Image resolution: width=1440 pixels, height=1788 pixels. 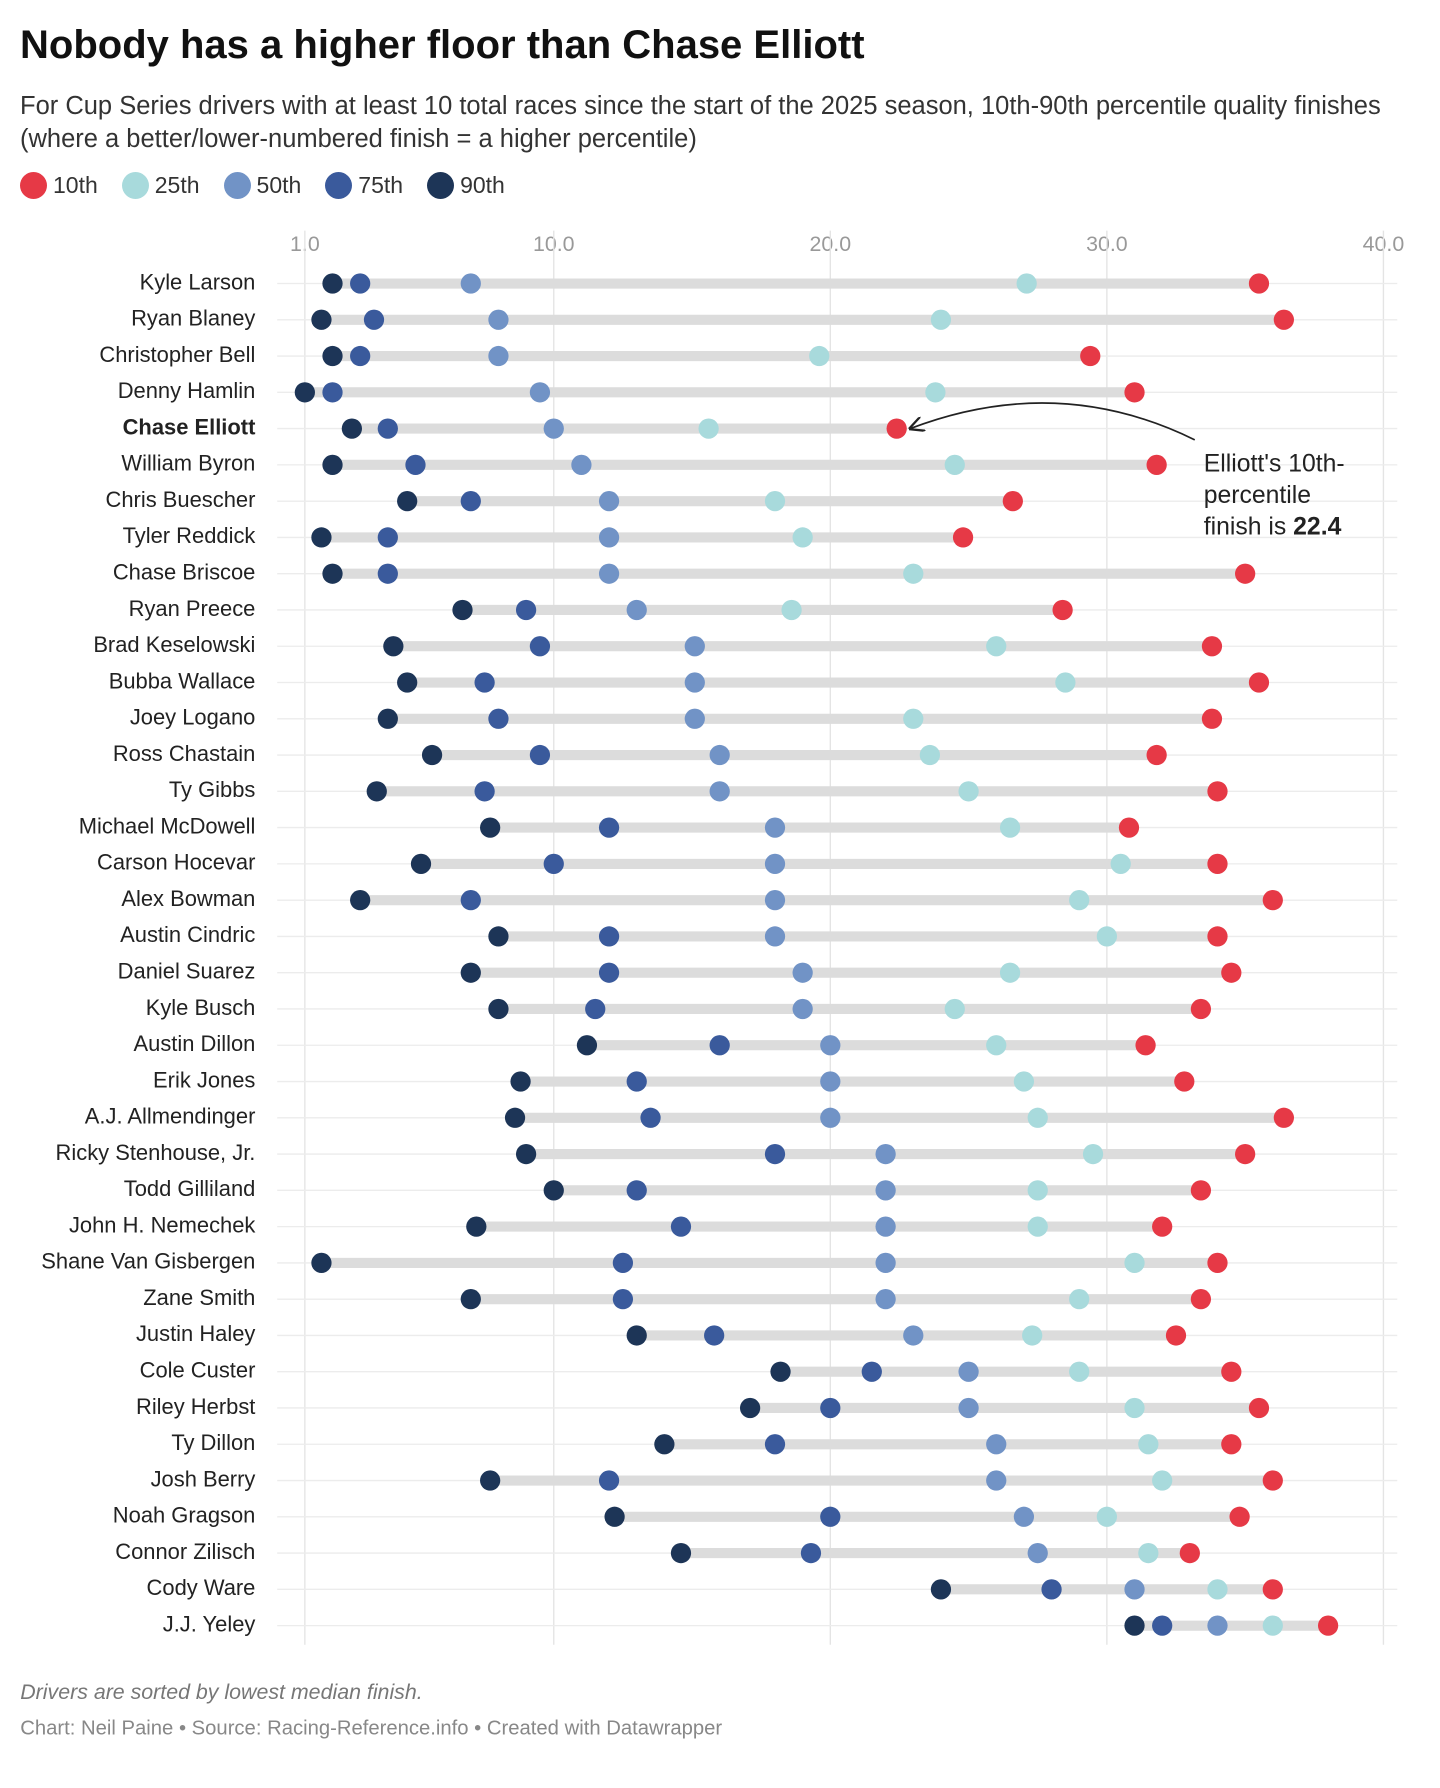 What do you see at coordinates (195, 1043) in the screenshot?
I see `category-label: Austin Dillon` at bounding box center [195, 1043].